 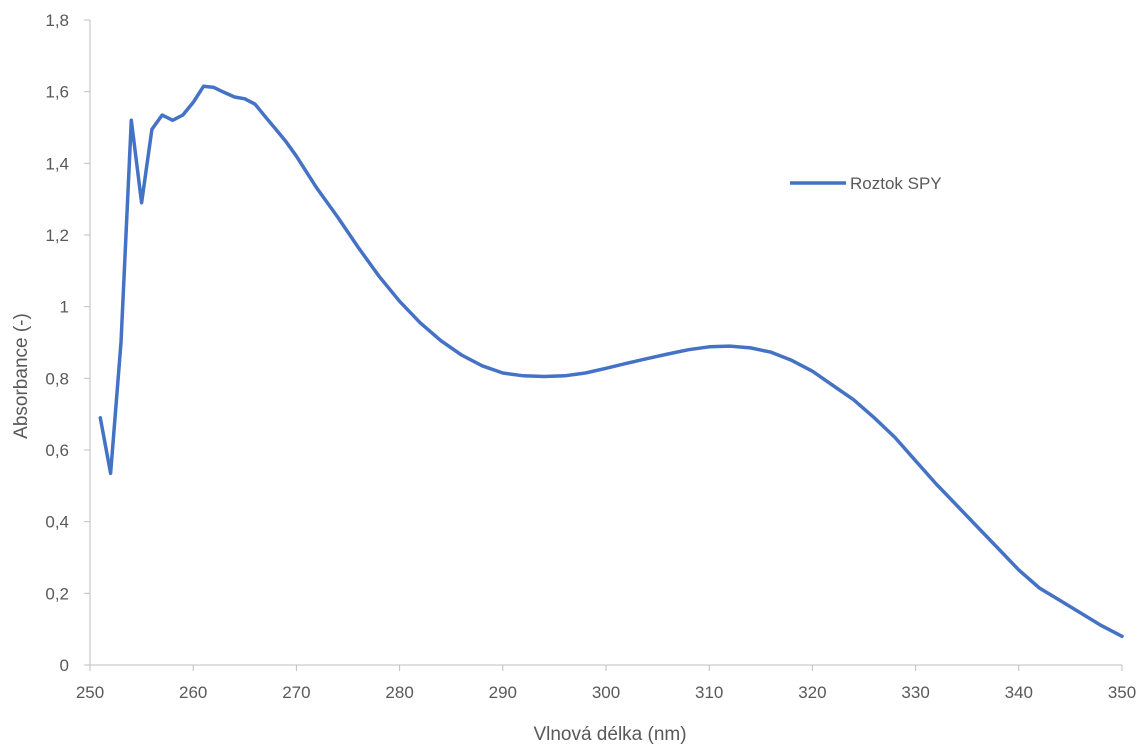 What do you see at coordinates (57, 450) in the screenshot?
I see `y-tick-label: 0,6` at bounding box center [57, 450].